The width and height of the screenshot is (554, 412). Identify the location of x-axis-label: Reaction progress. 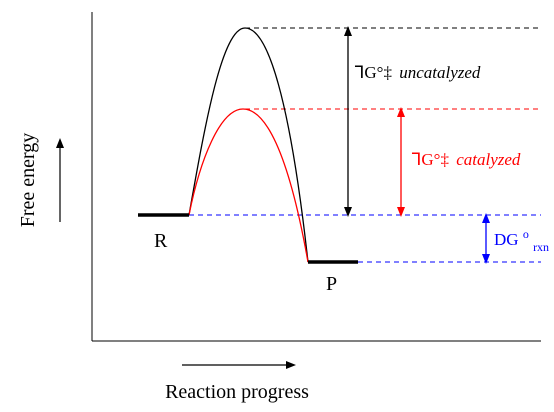
(237, 392).